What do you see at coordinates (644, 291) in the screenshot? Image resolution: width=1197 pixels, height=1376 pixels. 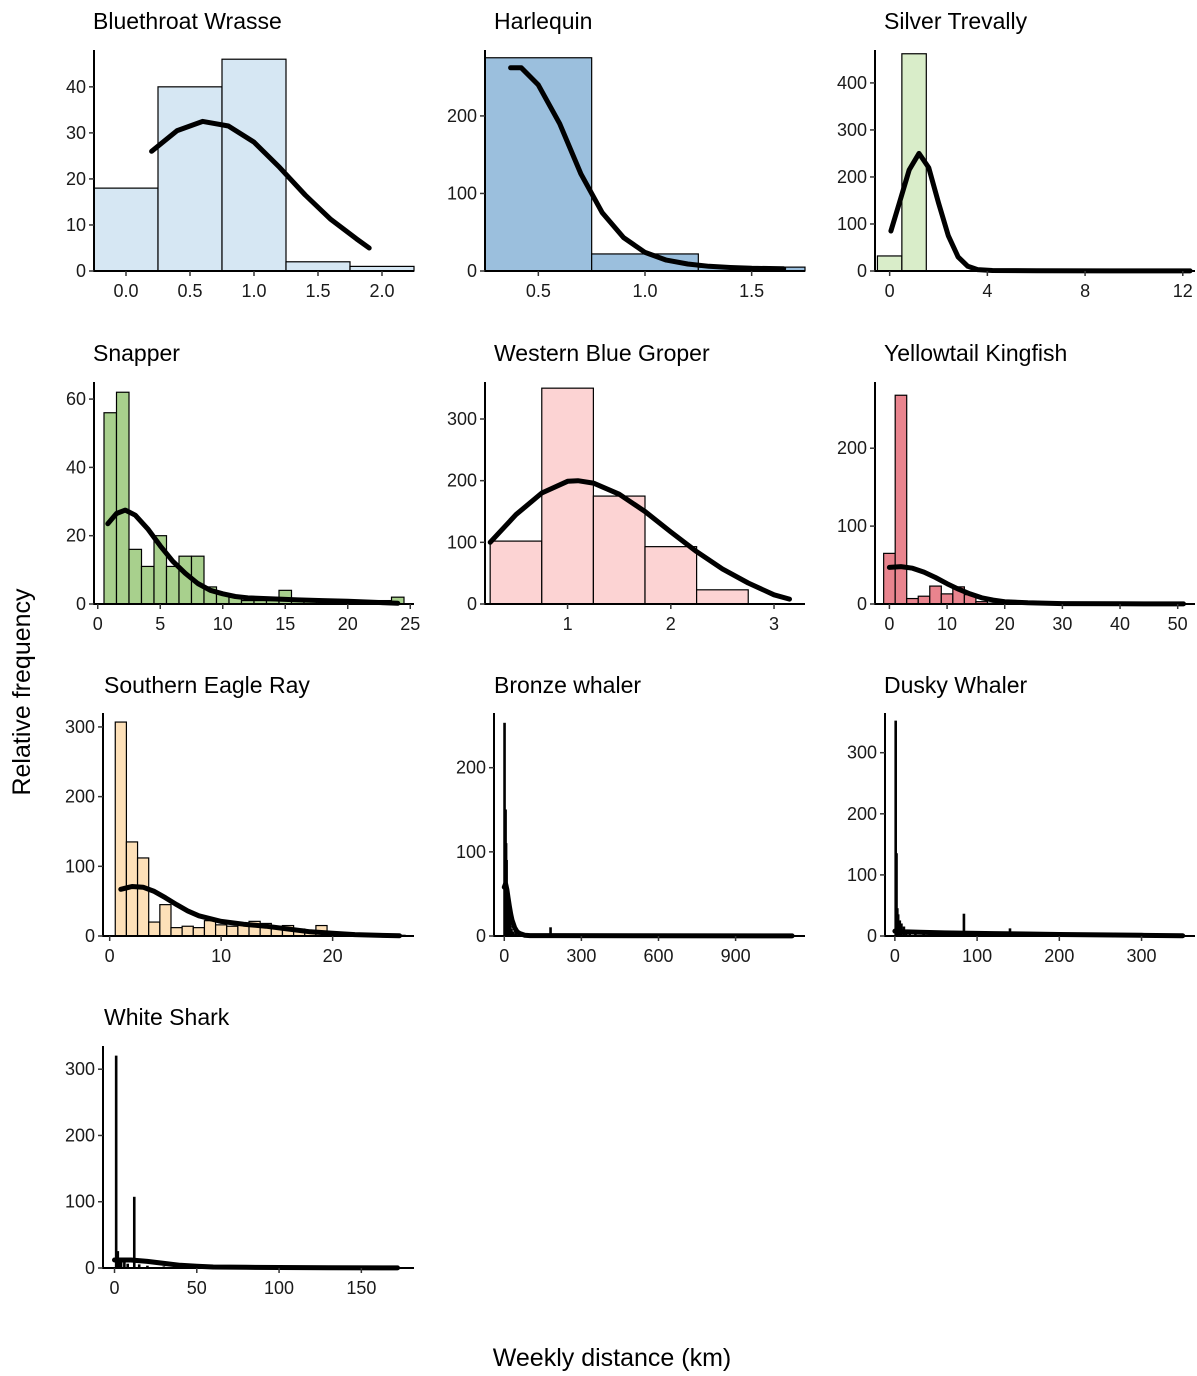 I see `x-tick-label: 1.0` at bounding box center [644, 291].